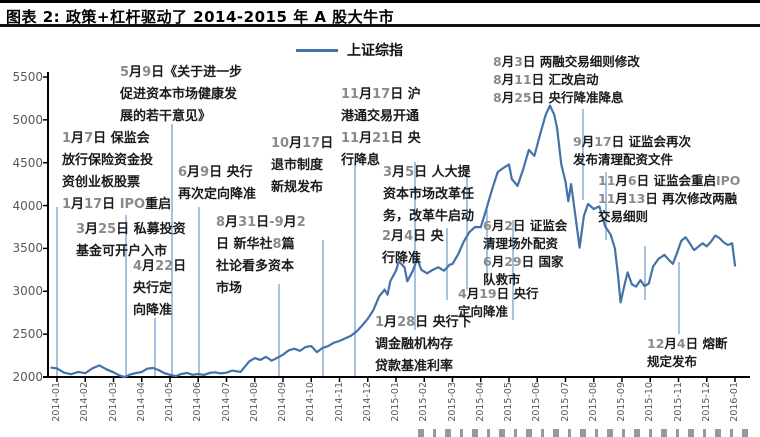  Describe the element at coordinates (498, 302) in the screenshot. I see `event-annotation-apr19-2015: 4月19日 央行 定向降准` at that location.